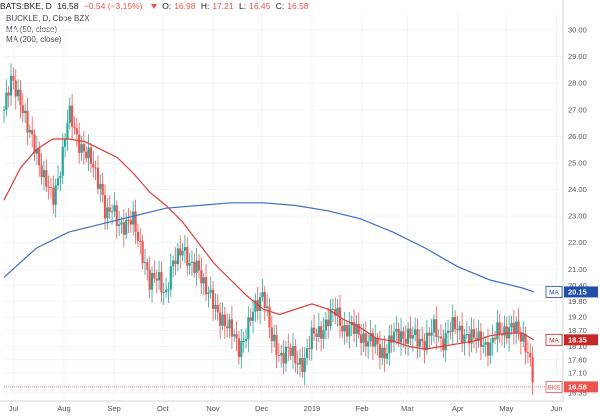 This screenshot has height=420, width=600. I want to click on legend-title: BUCKLE, D, Cboe BZX, so click(48, 18).